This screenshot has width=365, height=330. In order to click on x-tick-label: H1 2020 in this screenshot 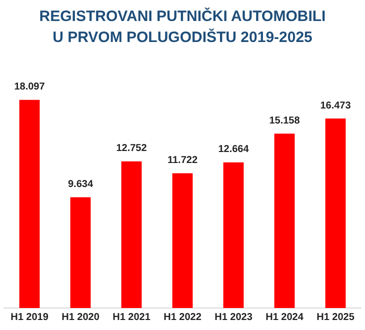, I will do `click(81, 317)`.